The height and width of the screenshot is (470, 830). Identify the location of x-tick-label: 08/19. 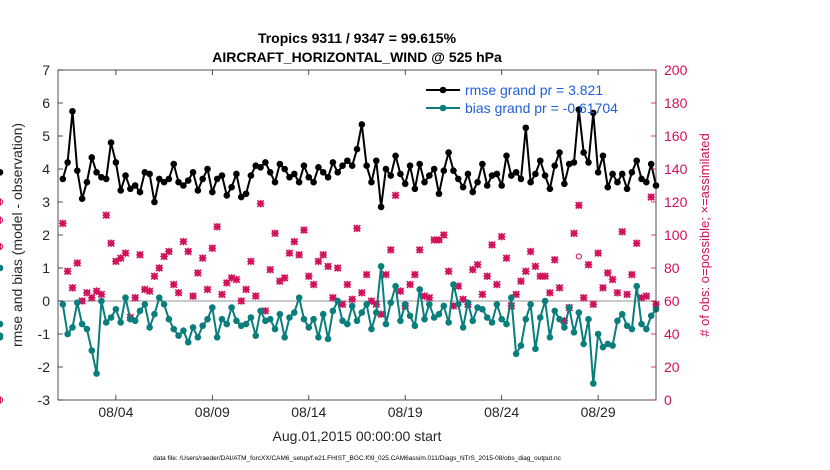
(405, 412).